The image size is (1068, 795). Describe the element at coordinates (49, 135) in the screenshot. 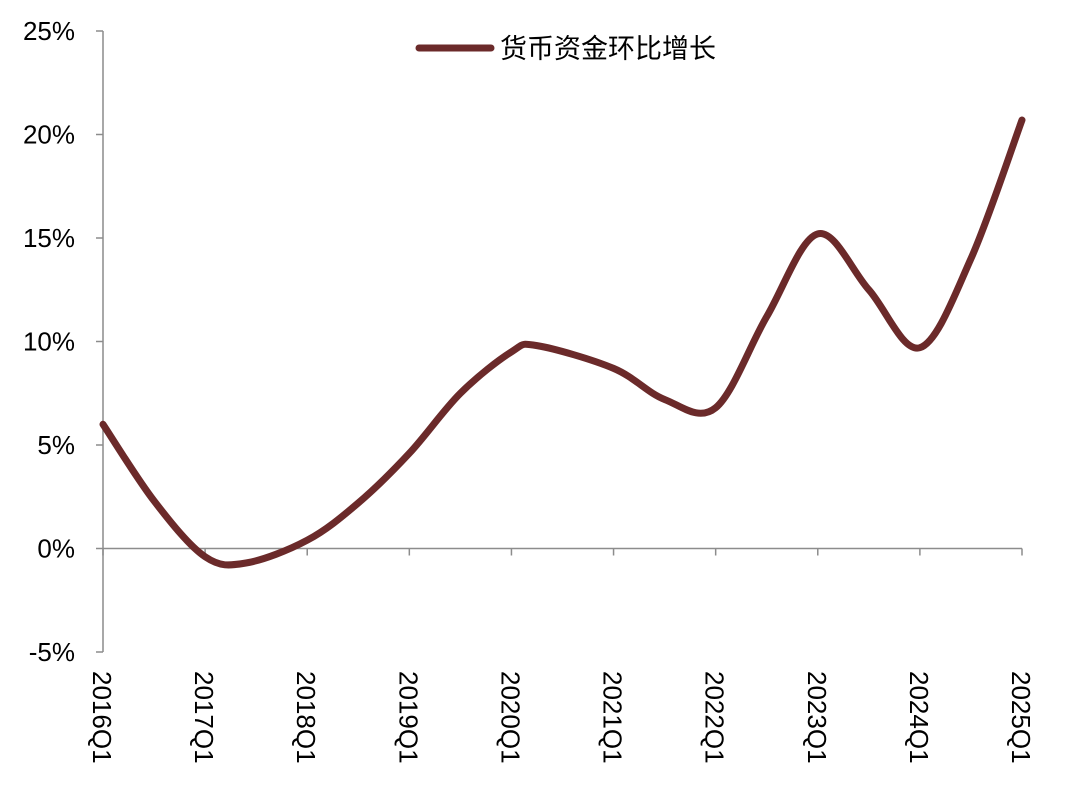

I see `y-tick-label: 20%` at that location.